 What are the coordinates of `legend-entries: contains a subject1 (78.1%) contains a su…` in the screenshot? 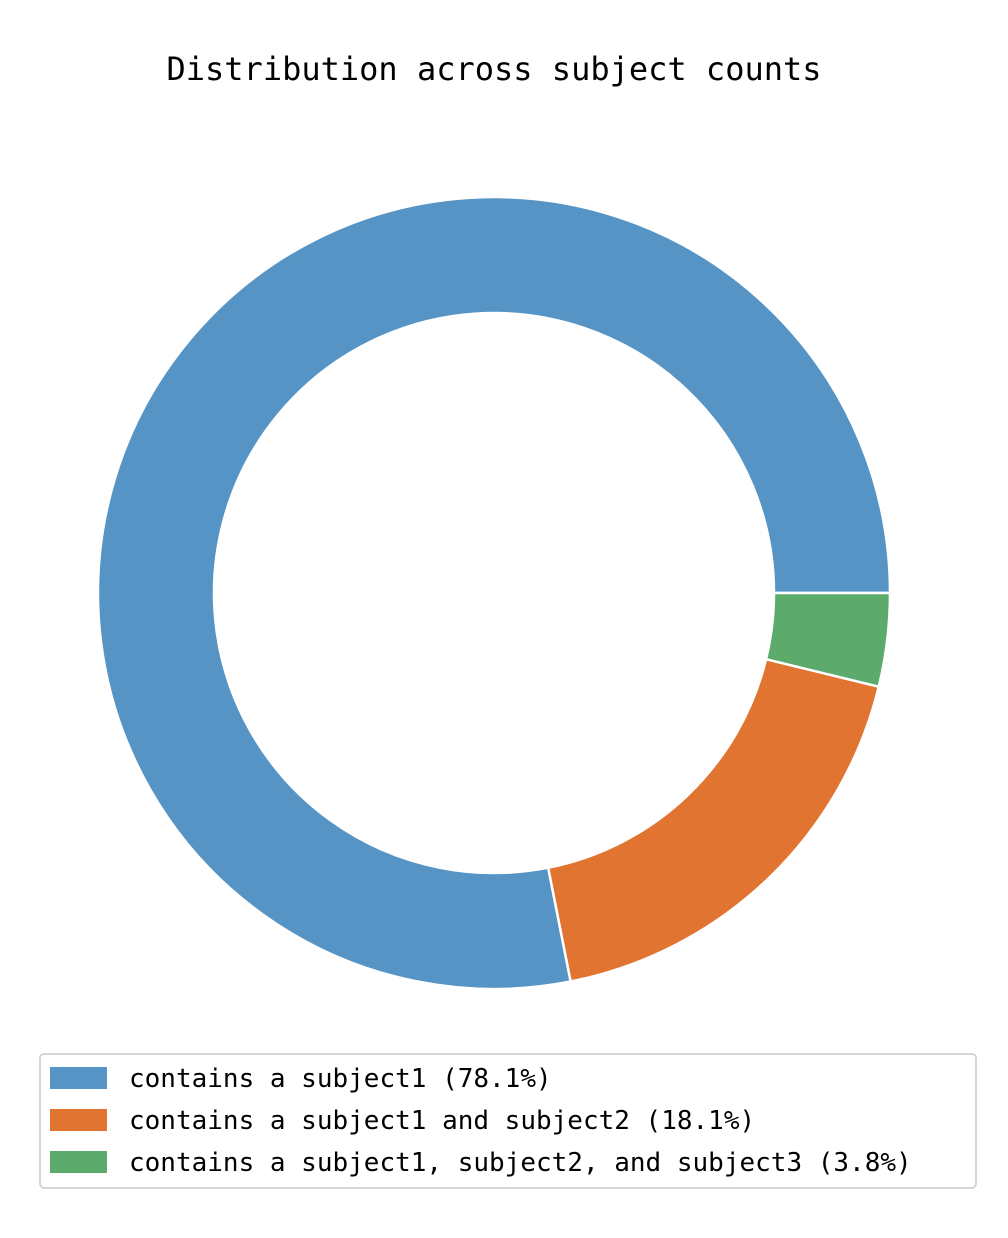 It's located at (481, 1121).